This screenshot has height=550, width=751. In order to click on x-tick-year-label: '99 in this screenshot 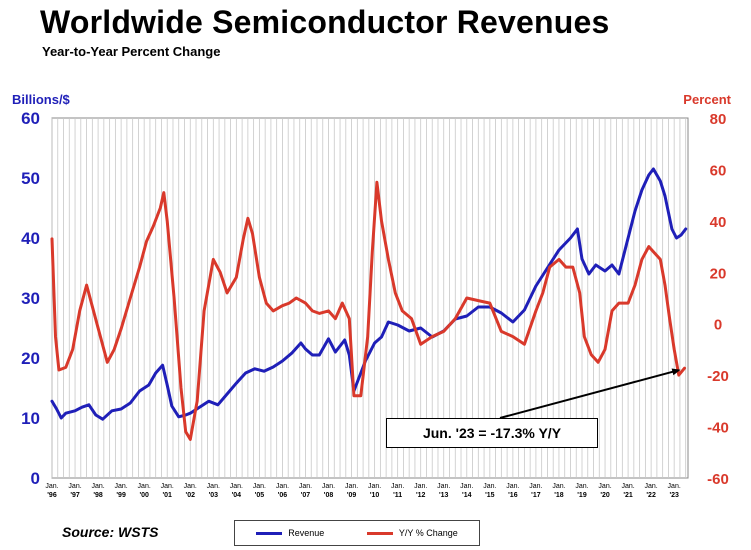, I will do `click(121, 495)`.